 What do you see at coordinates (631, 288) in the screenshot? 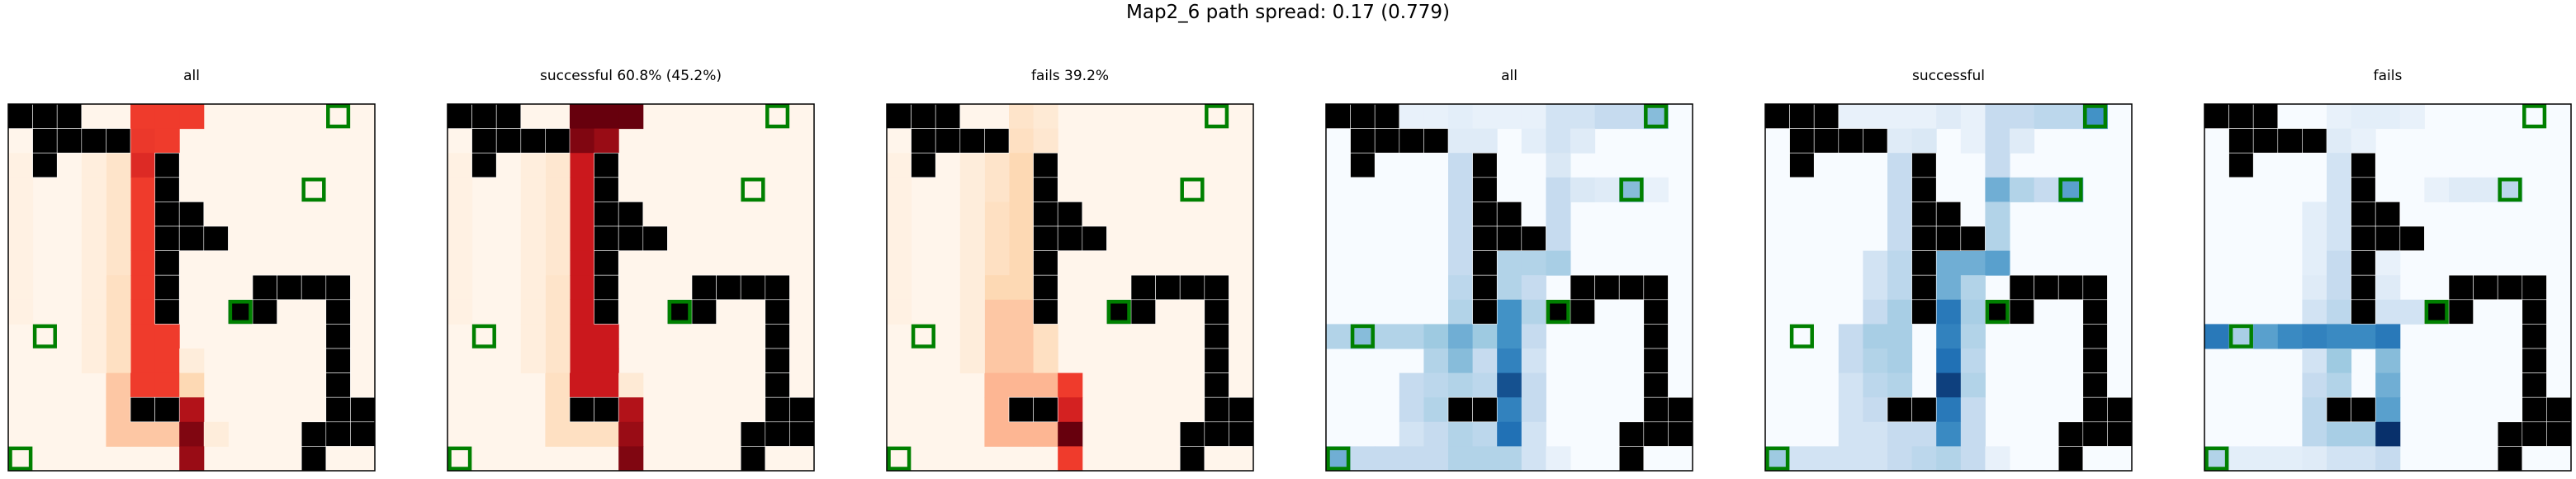
I see `heatmap-panel` at bounding box center [631, 288].